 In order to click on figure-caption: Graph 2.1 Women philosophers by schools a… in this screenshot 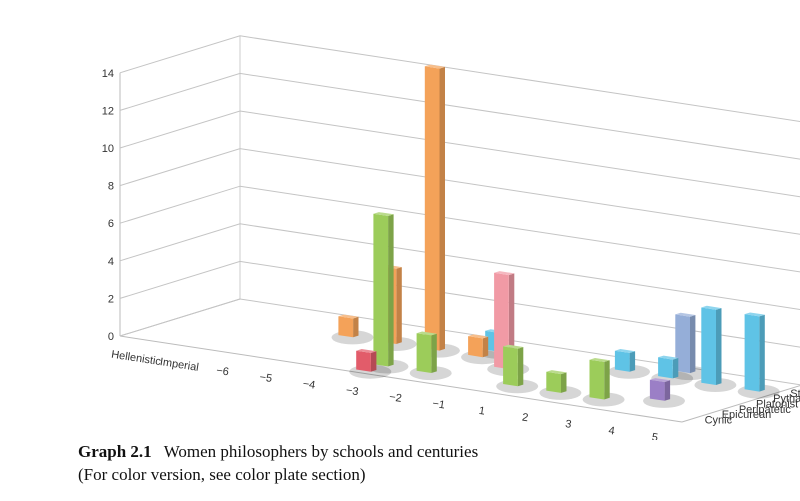, I will do `click(428, 463)`.